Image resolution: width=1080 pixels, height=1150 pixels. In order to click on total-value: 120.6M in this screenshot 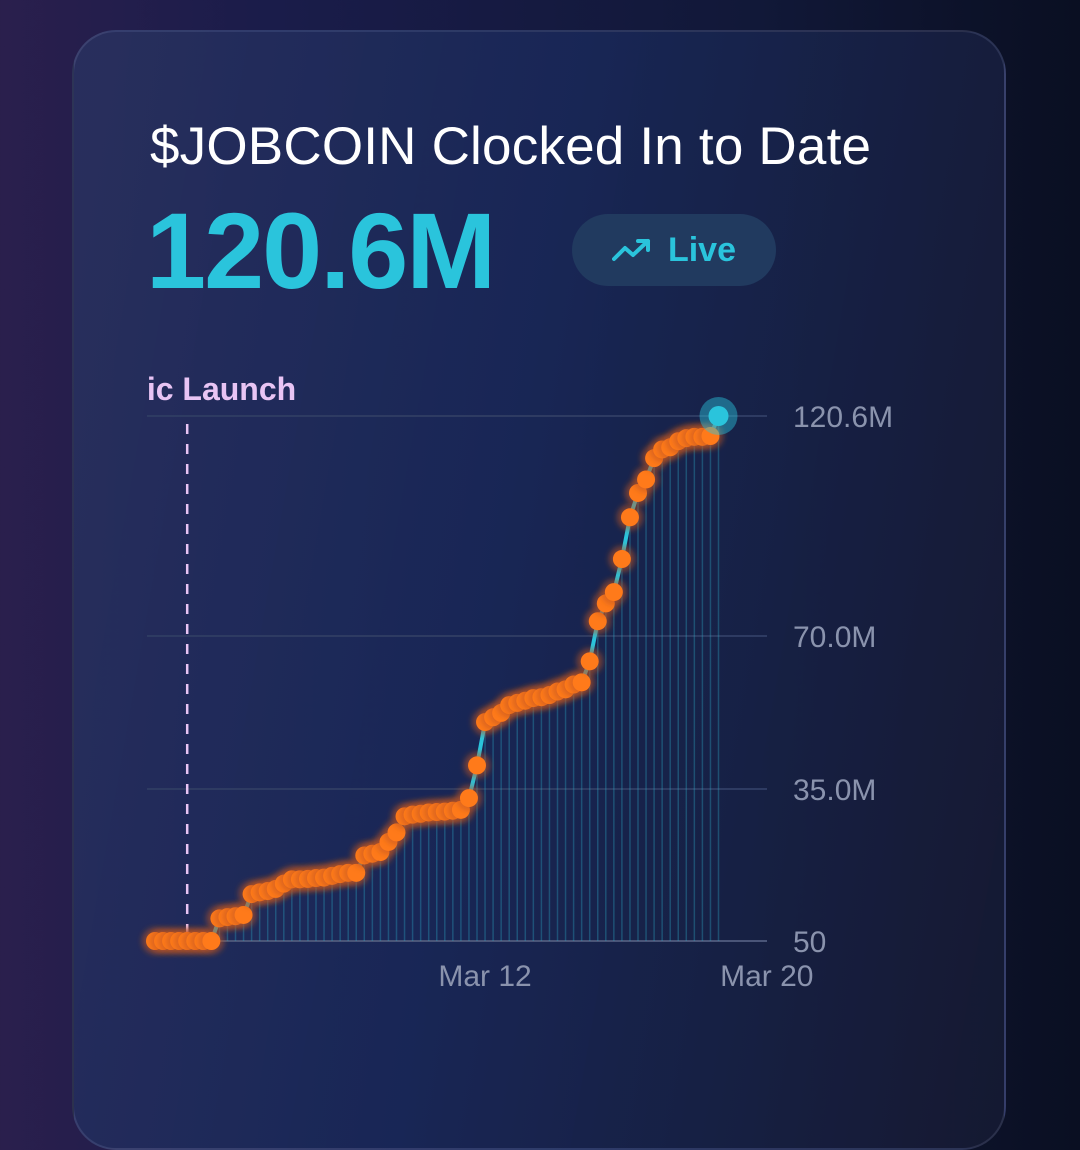, I will do `click(321, 250)`.